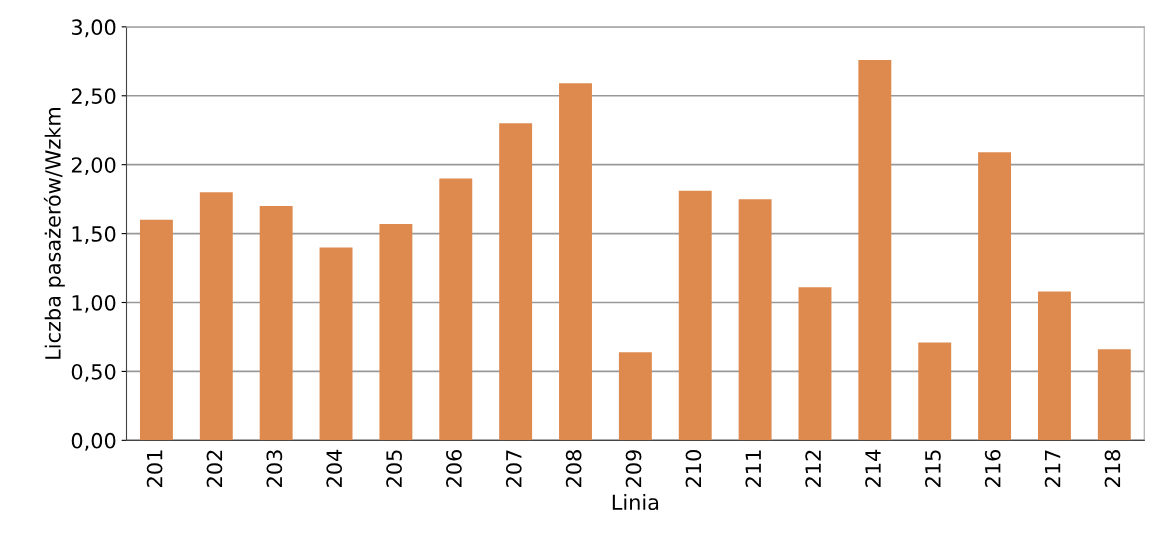 The width and height of the screenshot is (1150, 537). I want to click on x-tick-label: 217, so click(1052, 468).